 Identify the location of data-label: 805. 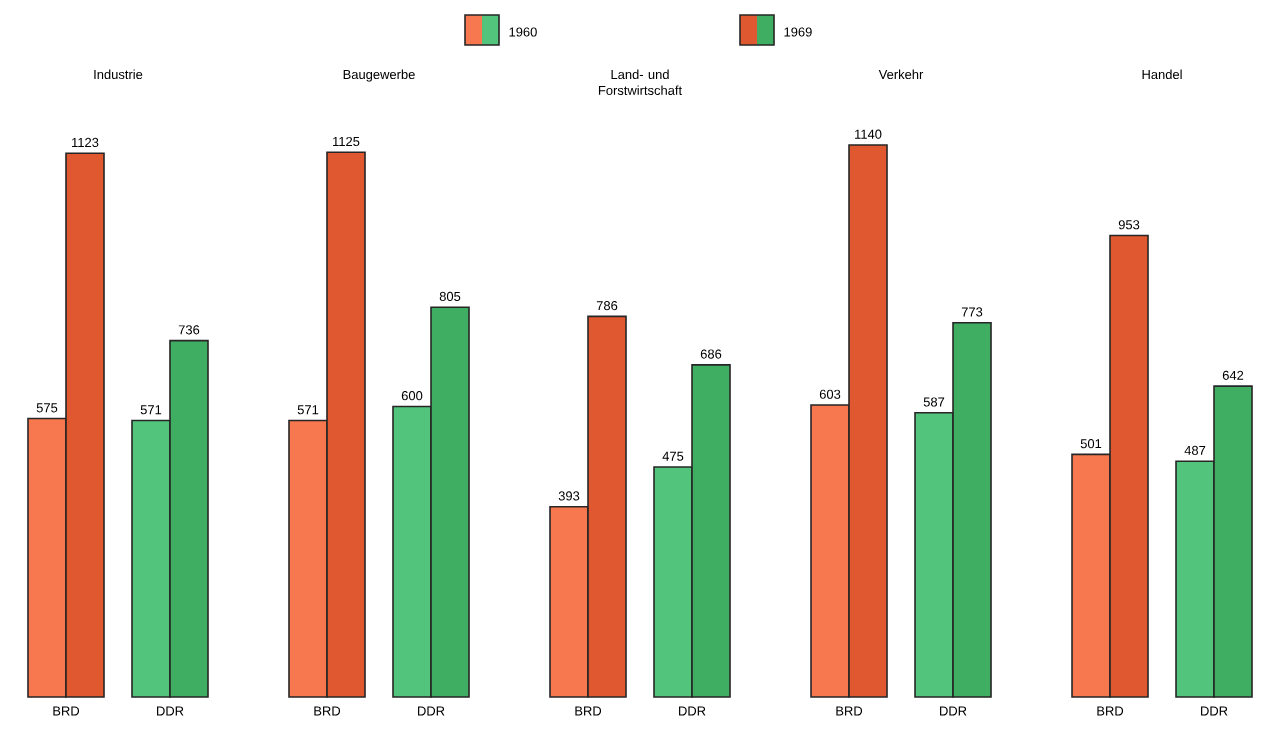
(450, 296).